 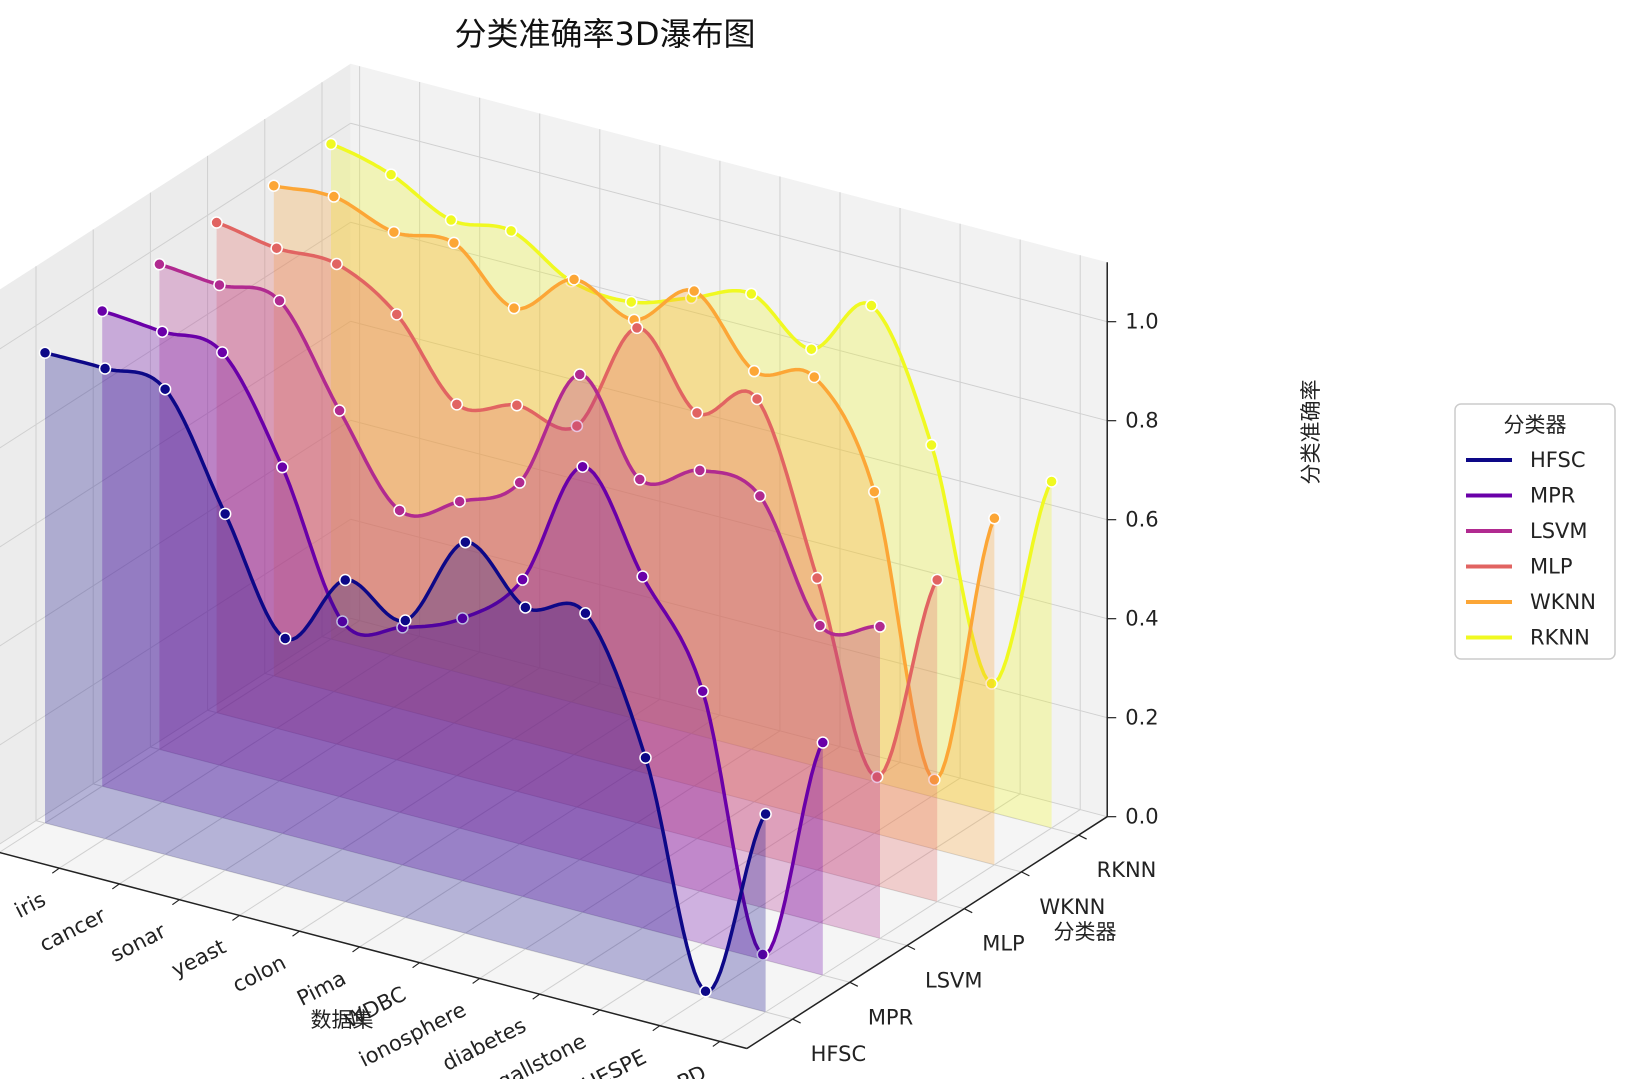 What do you see at coordinates (1558, 460) in the screenshot?
I see `legend-label-hfsc: HFSC` at bounding box center [1558, 460].